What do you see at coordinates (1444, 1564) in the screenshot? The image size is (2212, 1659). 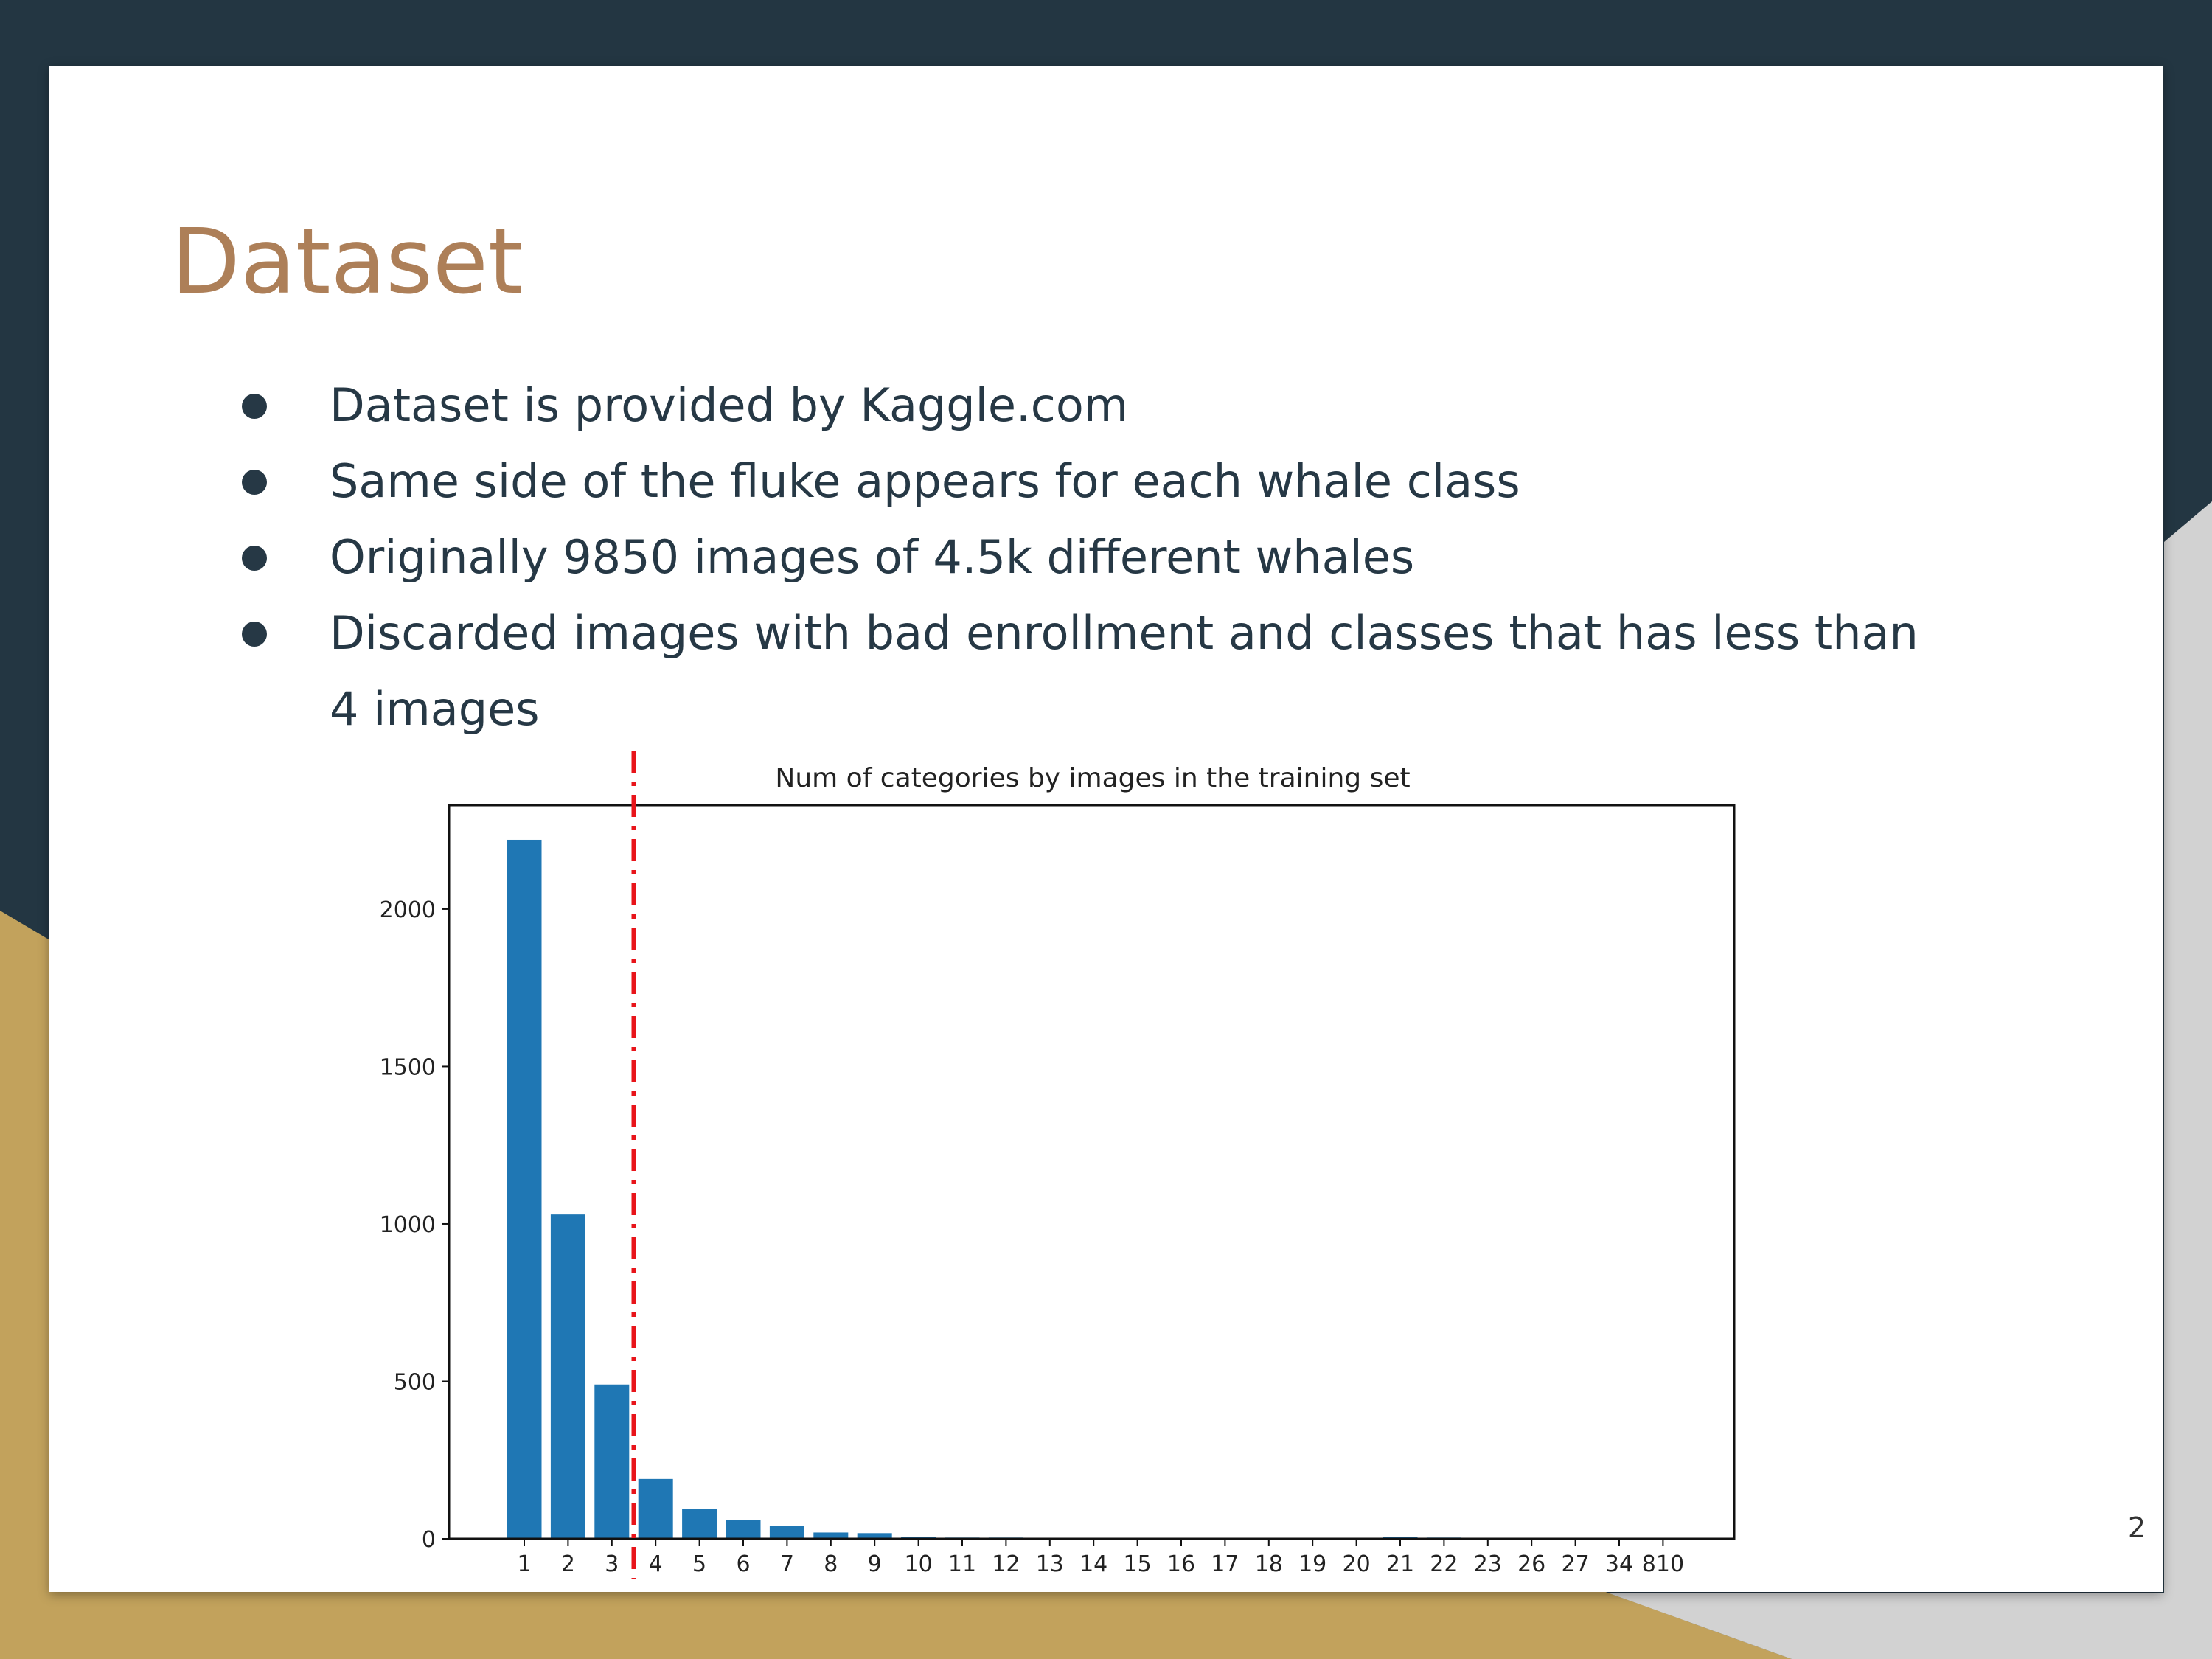 I see `x-tick-label: 22` at bounding box center [1444, 1564].